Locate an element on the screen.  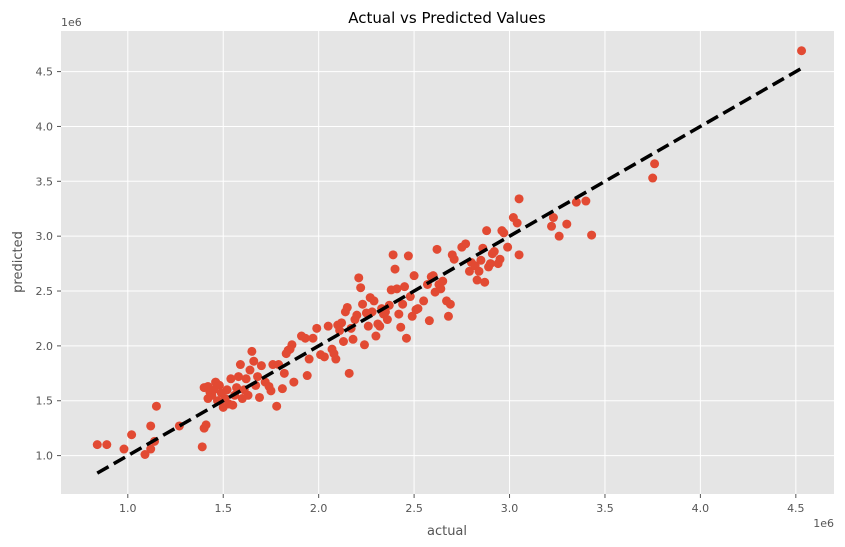
x-tick-label: 3.0 is located at coordinates (510, 508).